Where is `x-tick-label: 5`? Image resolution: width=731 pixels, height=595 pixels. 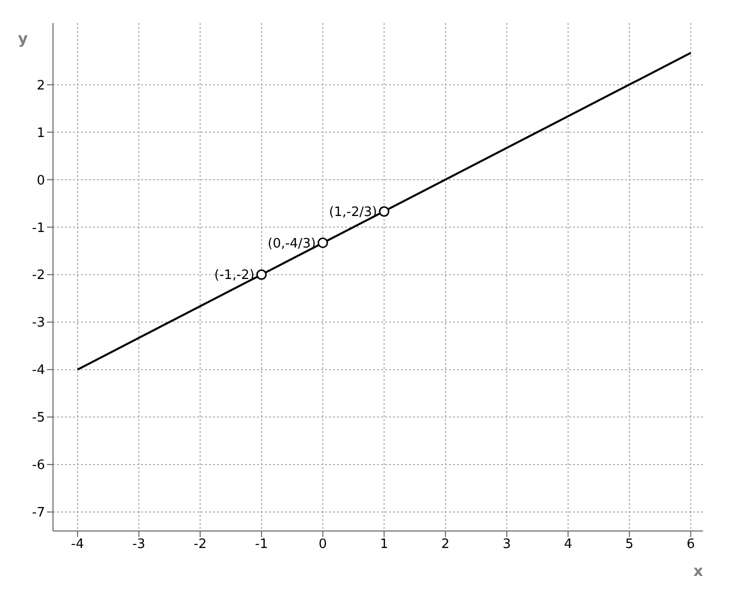 x-tick-label: 5 is located at coordinates (629, 544).